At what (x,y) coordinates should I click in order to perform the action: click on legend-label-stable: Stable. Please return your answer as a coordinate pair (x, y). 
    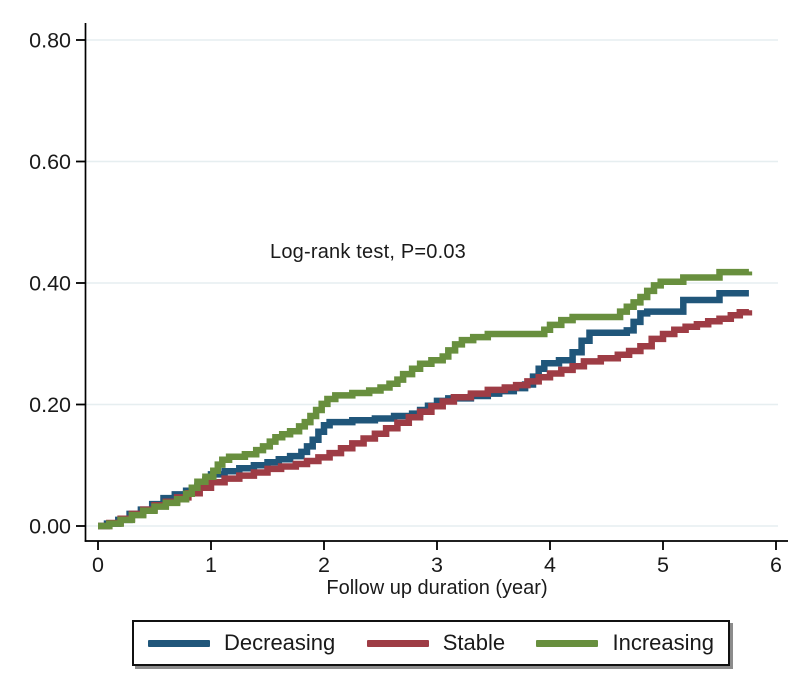
    Looking at the image, I should click on (474, 642).